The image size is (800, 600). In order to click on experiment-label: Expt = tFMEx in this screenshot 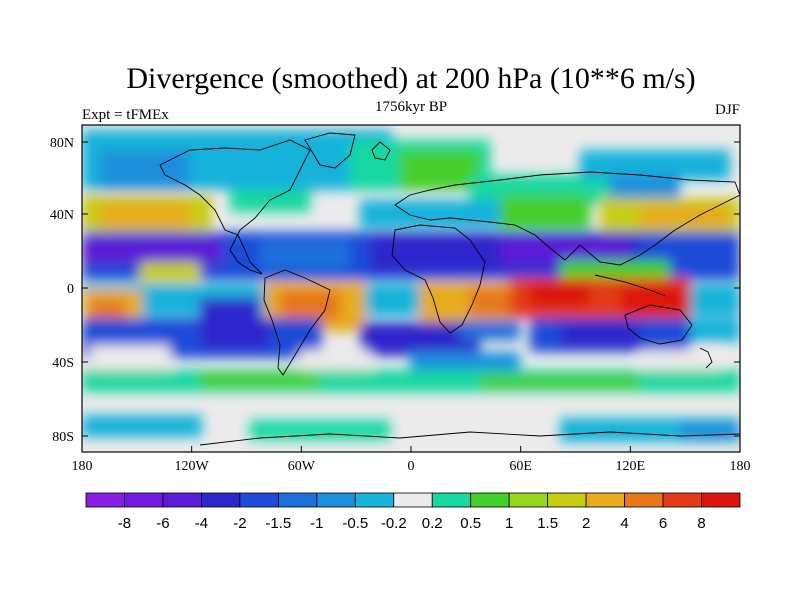, I will do `click(125, 115)`.